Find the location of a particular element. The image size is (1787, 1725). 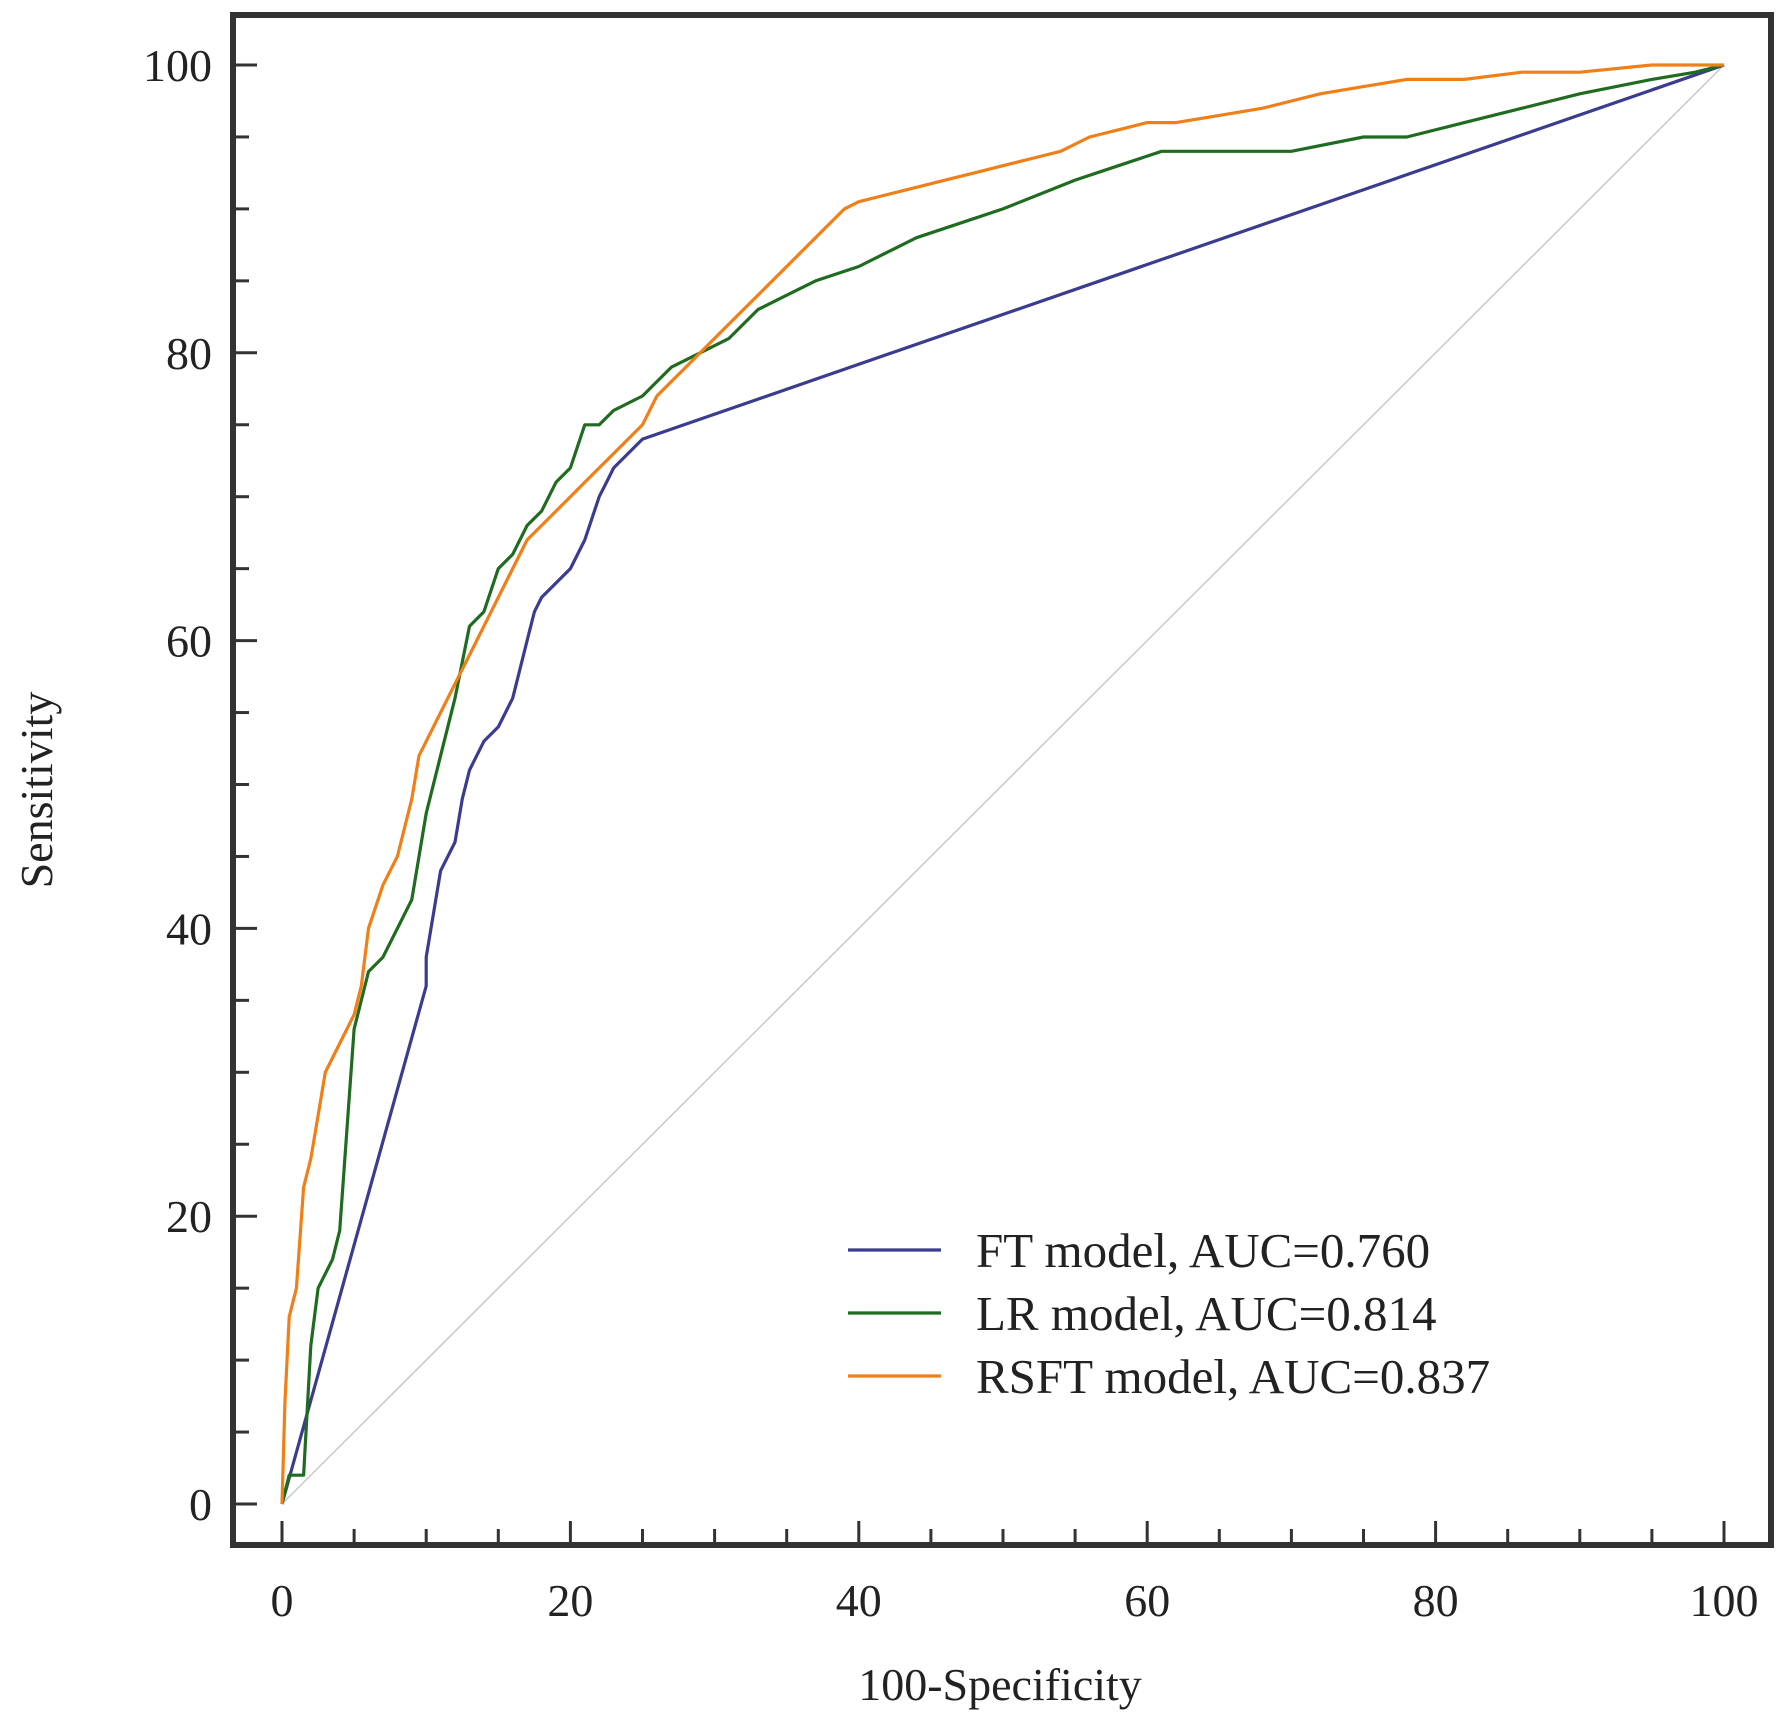

x-tick-label: 80 is located at coordinates (1436, 1600).